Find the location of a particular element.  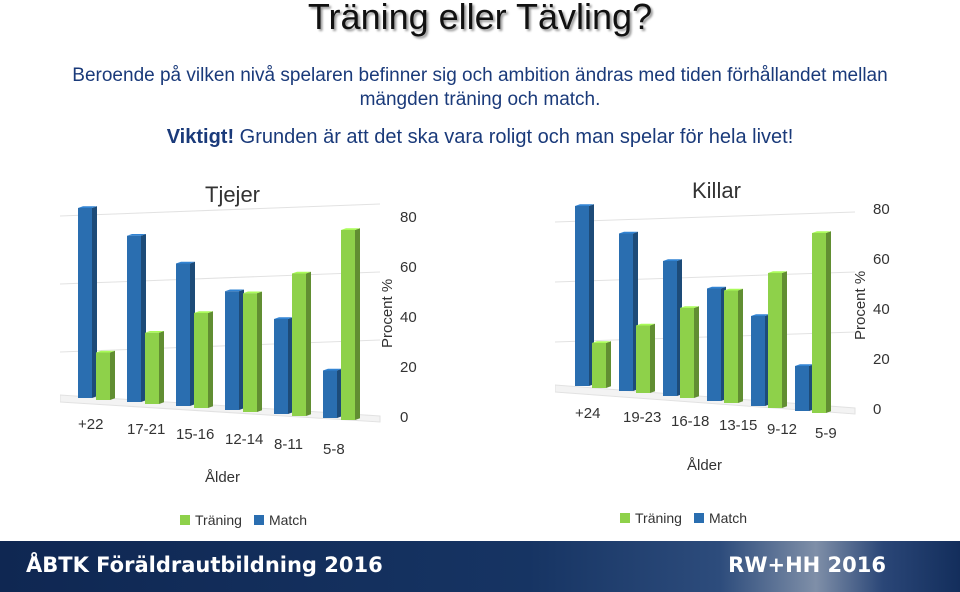

slide-title: Träning eller Tävling? is located at coordinates (480, 18).